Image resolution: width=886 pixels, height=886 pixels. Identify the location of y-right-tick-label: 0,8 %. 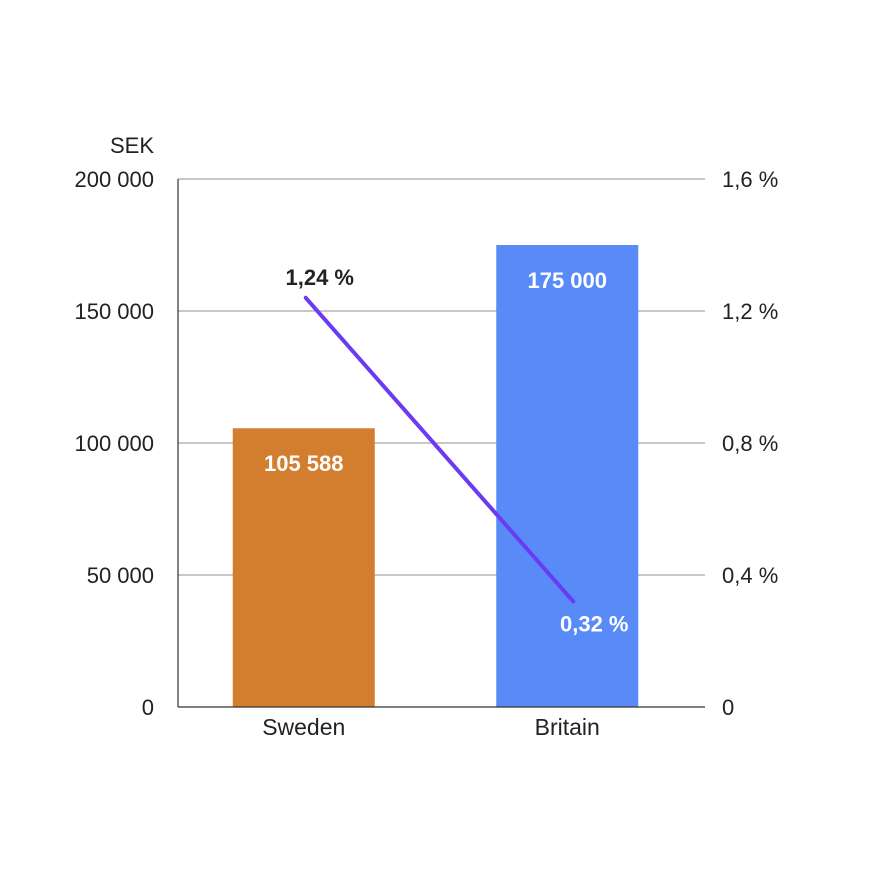
(750, 443).